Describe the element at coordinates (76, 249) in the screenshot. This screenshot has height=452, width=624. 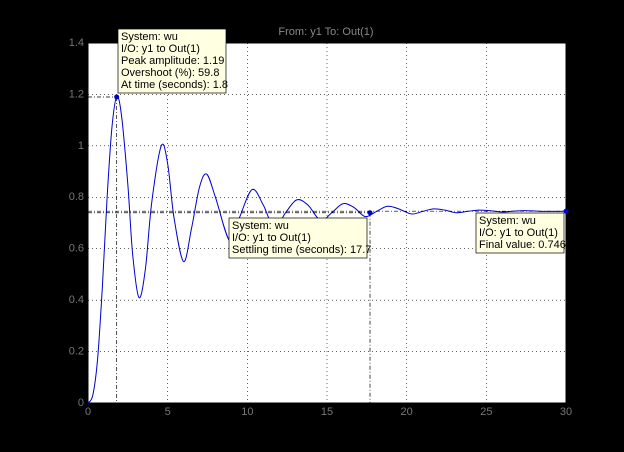
I see `y-tick-label: 0.6` at that location.